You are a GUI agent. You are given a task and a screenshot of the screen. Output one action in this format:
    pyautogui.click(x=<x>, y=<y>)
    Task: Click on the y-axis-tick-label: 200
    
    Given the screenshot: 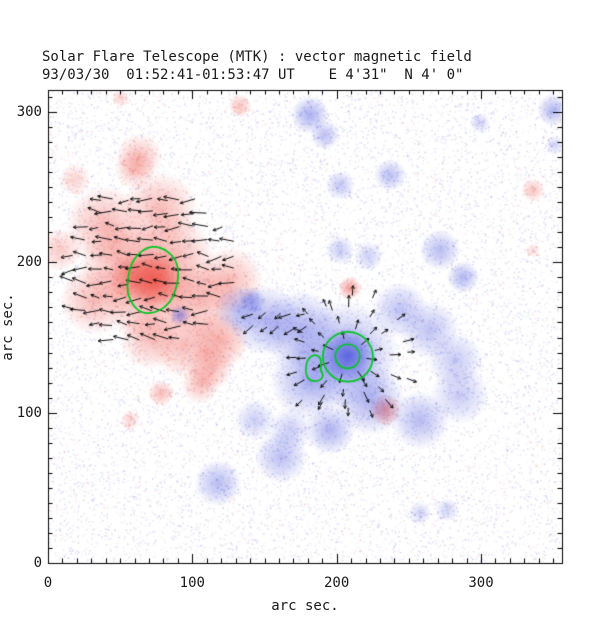 What is the action you would take?
    pyautogui.click(x=29, y=262)
    